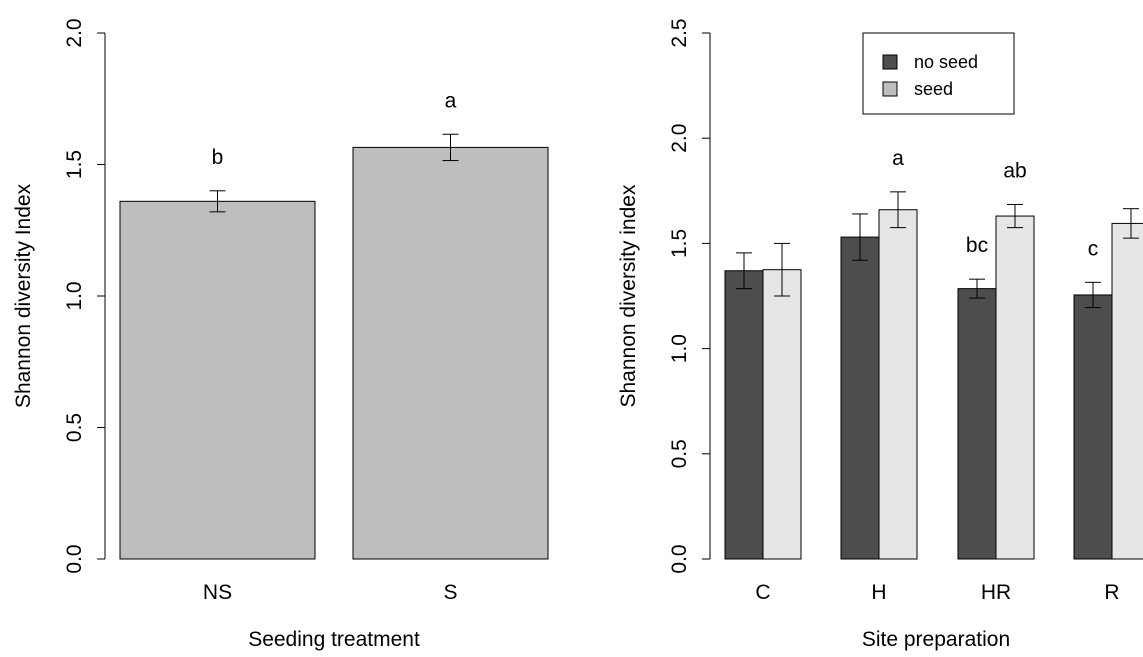  Describe the element at coordinates (450, 353) in the screenshot. I see `bar-s` at that location.